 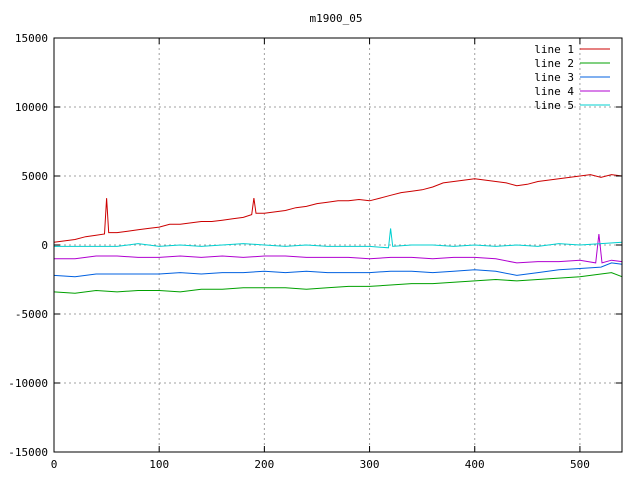 What do you see at coordinates (554, 91) in the screenshot?
I see `legend-label: line 4` at bounding box center [554, 91].